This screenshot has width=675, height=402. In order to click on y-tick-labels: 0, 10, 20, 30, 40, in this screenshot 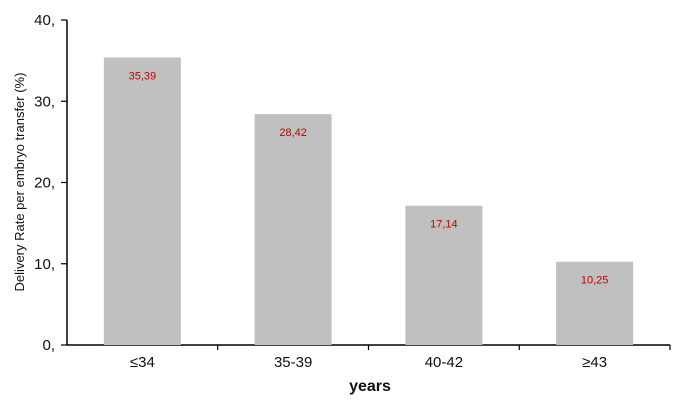, I will do `click(50, 183)`.